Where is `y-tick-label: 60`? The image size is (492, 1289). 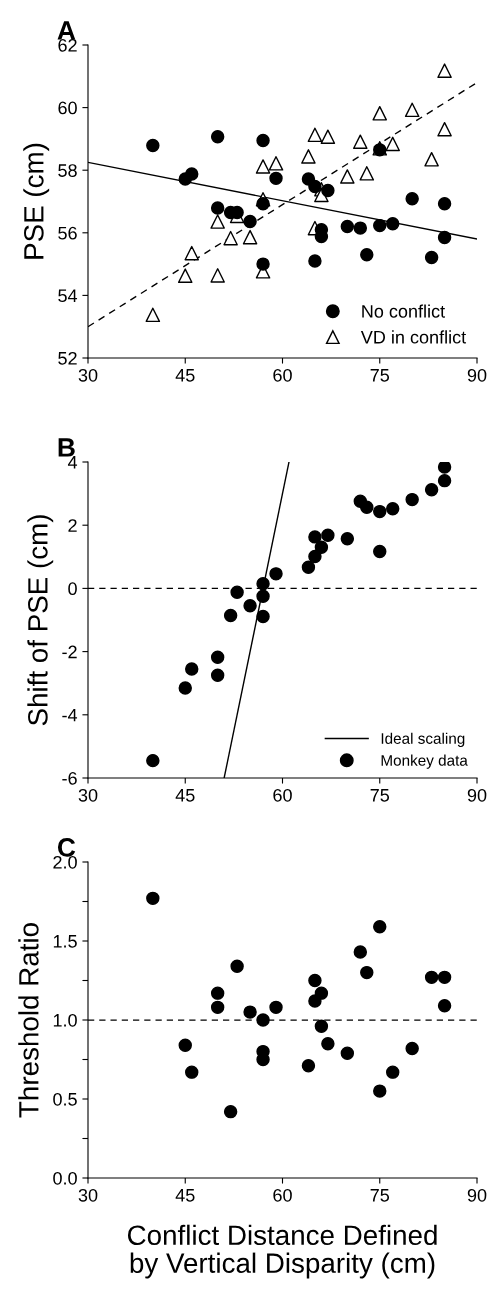 y-tick-label: 60 is located at coordinates (67, 108).